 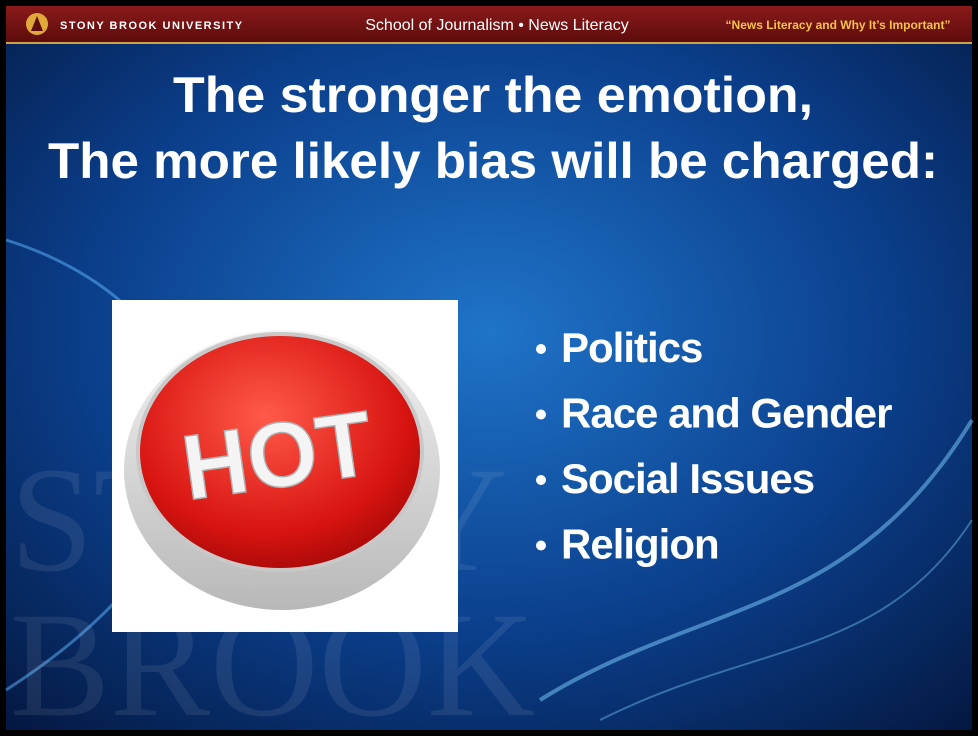 I want to click on university-name: STONY BROOK UNIVERSITY, so click(x=152, y=26).